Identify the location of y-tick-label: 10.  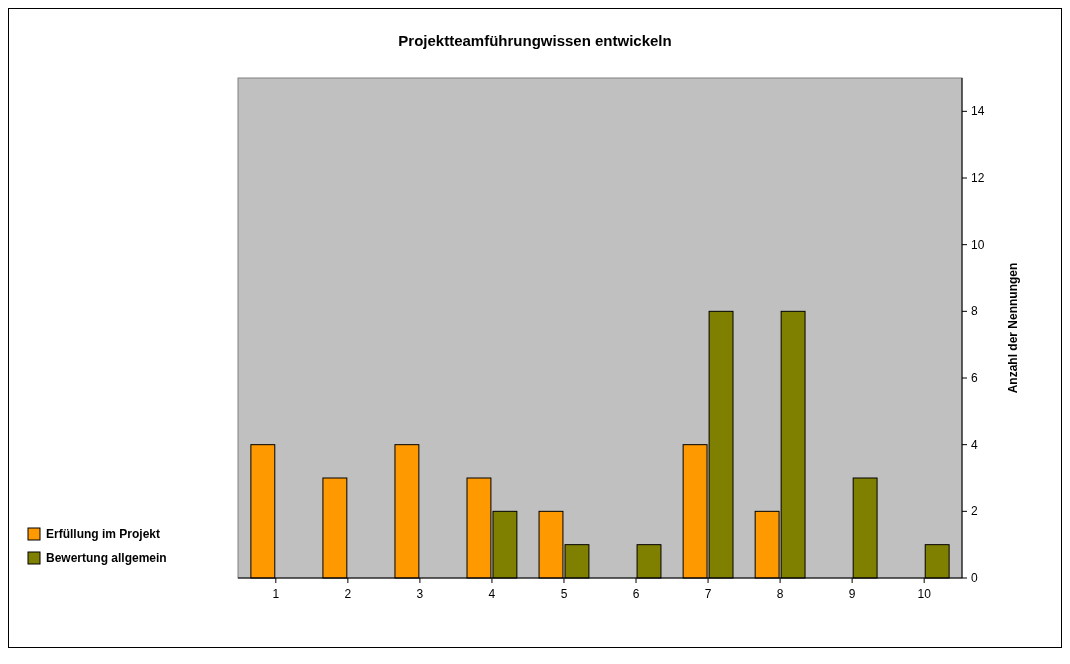
(978, 244).